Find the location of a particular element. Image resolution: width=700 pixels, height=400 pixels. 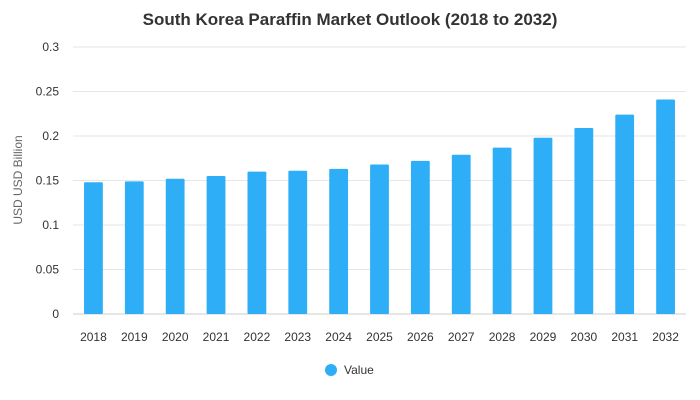

legend: Value is located at coordinates (349, 370).